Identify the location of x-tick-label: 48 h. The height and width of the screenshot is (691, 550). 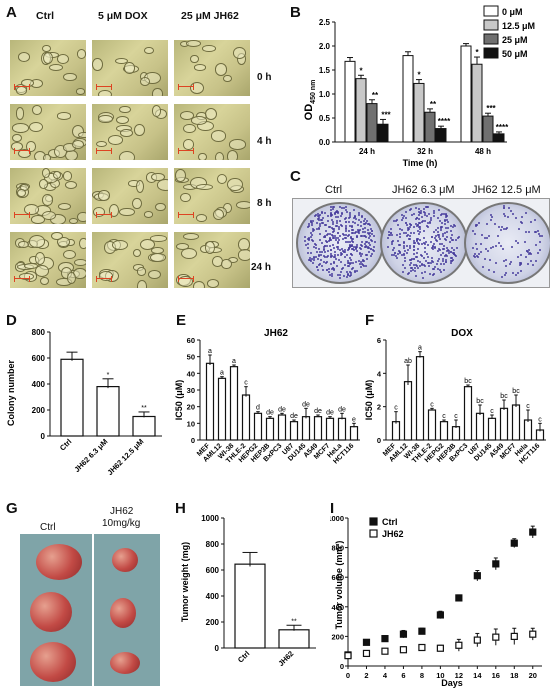
(483, 151).